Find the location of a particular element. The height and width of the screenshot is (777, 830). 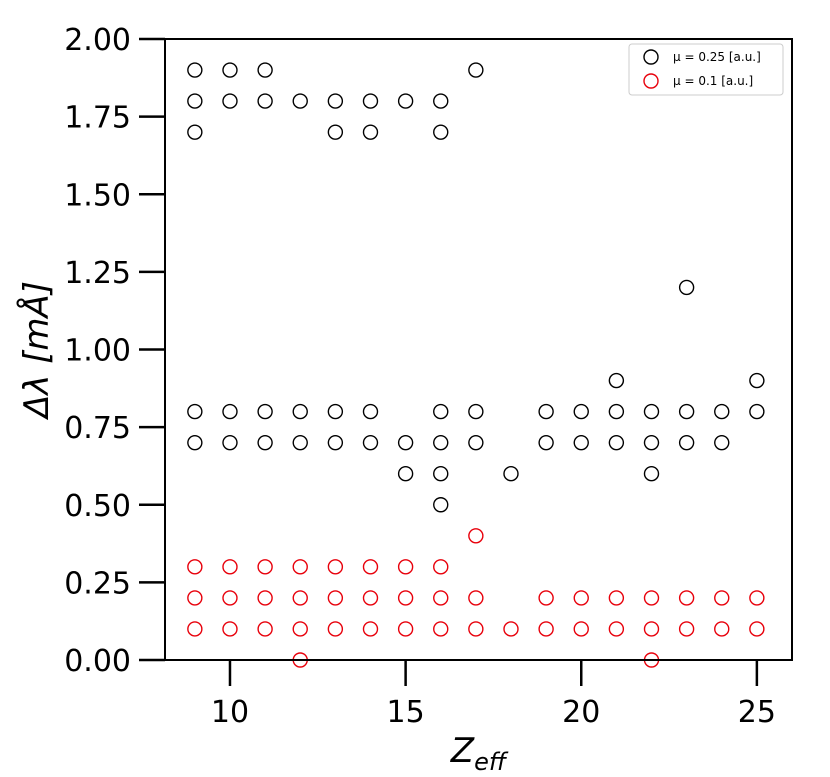

y-tick-label: 1.50 is located at coordinates (97, 195).